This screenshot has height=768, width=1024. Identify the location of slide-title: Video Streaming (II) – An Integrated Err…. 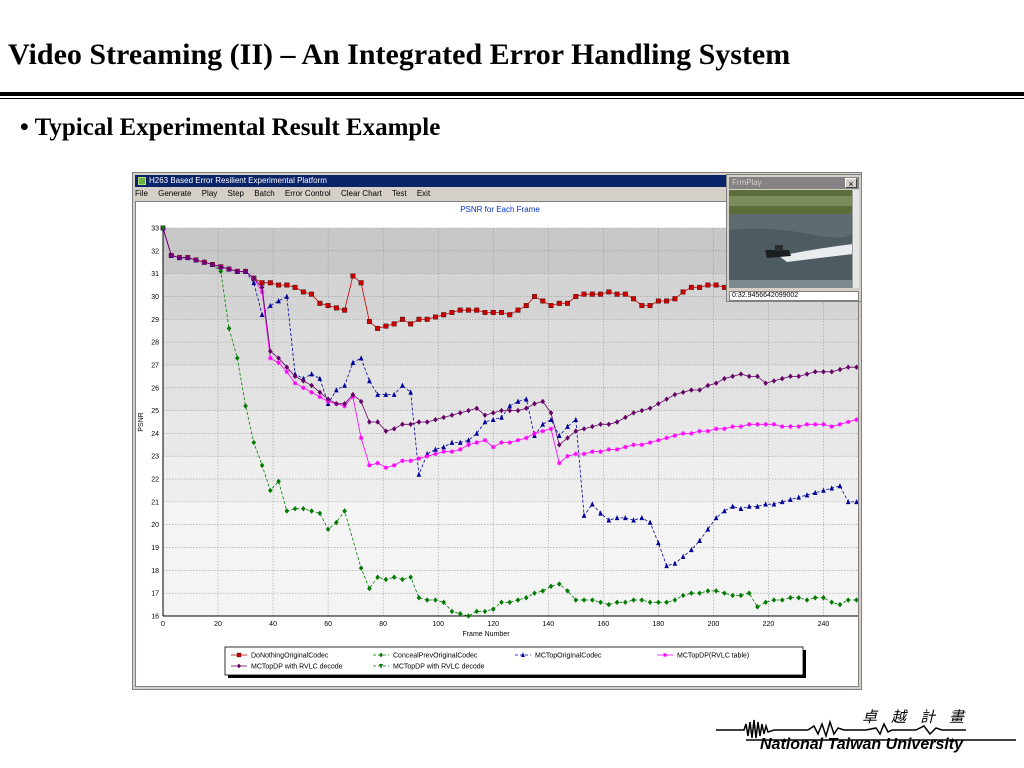
(399, 54).